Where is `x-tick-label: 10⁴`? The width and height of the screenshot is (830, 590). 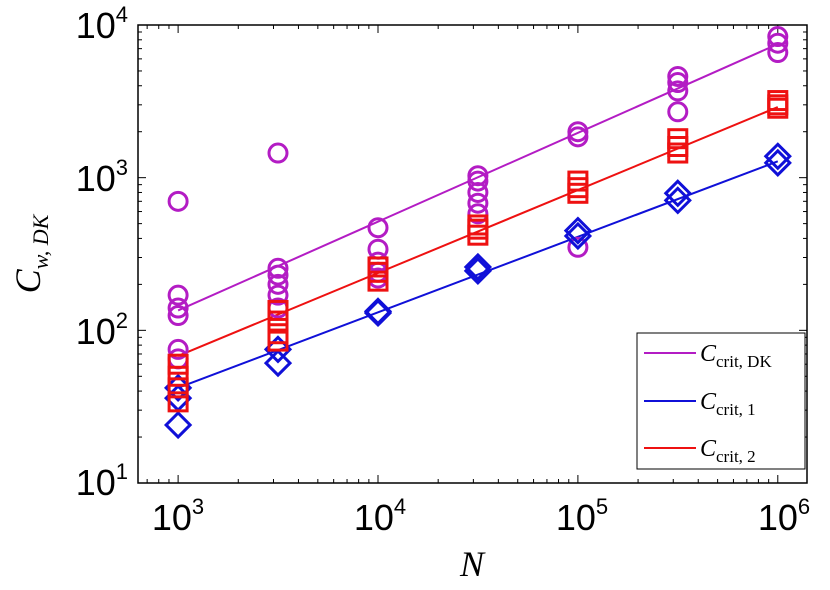
x-tick-label: 10⁴ is located at coordinates (380, 516).